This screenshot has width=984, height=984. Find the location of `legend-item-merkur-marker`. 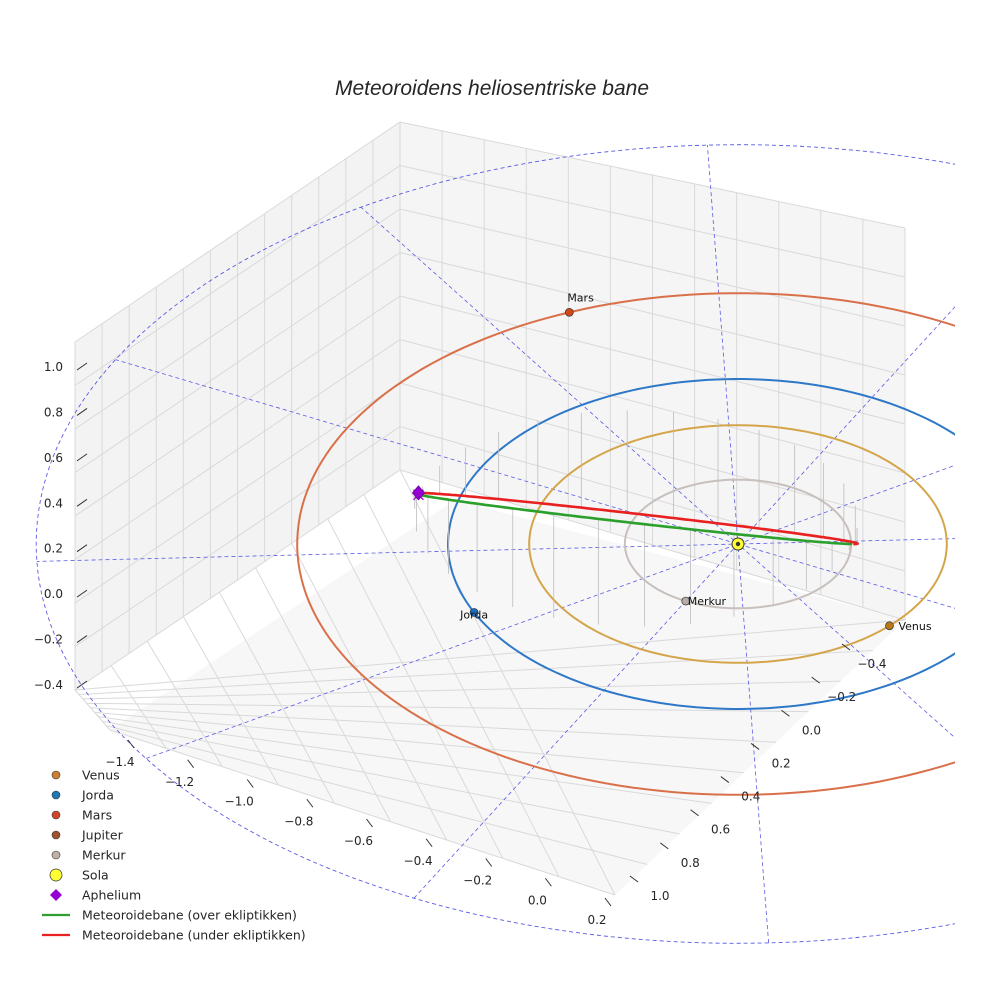

legend-item-merkur-marker is located at coordinates (56, 855).